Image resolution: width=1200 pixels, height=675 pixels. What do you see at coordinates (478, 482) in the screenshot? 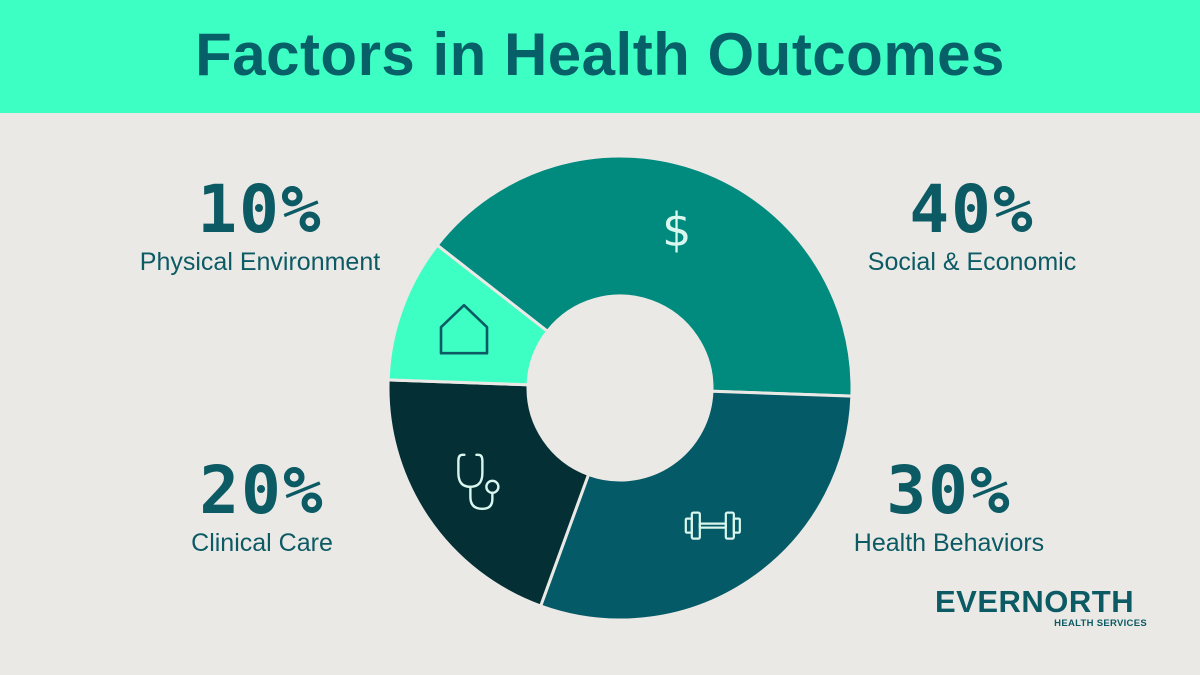
I see `stethoscope-icon` at bounding box center [478, 482].